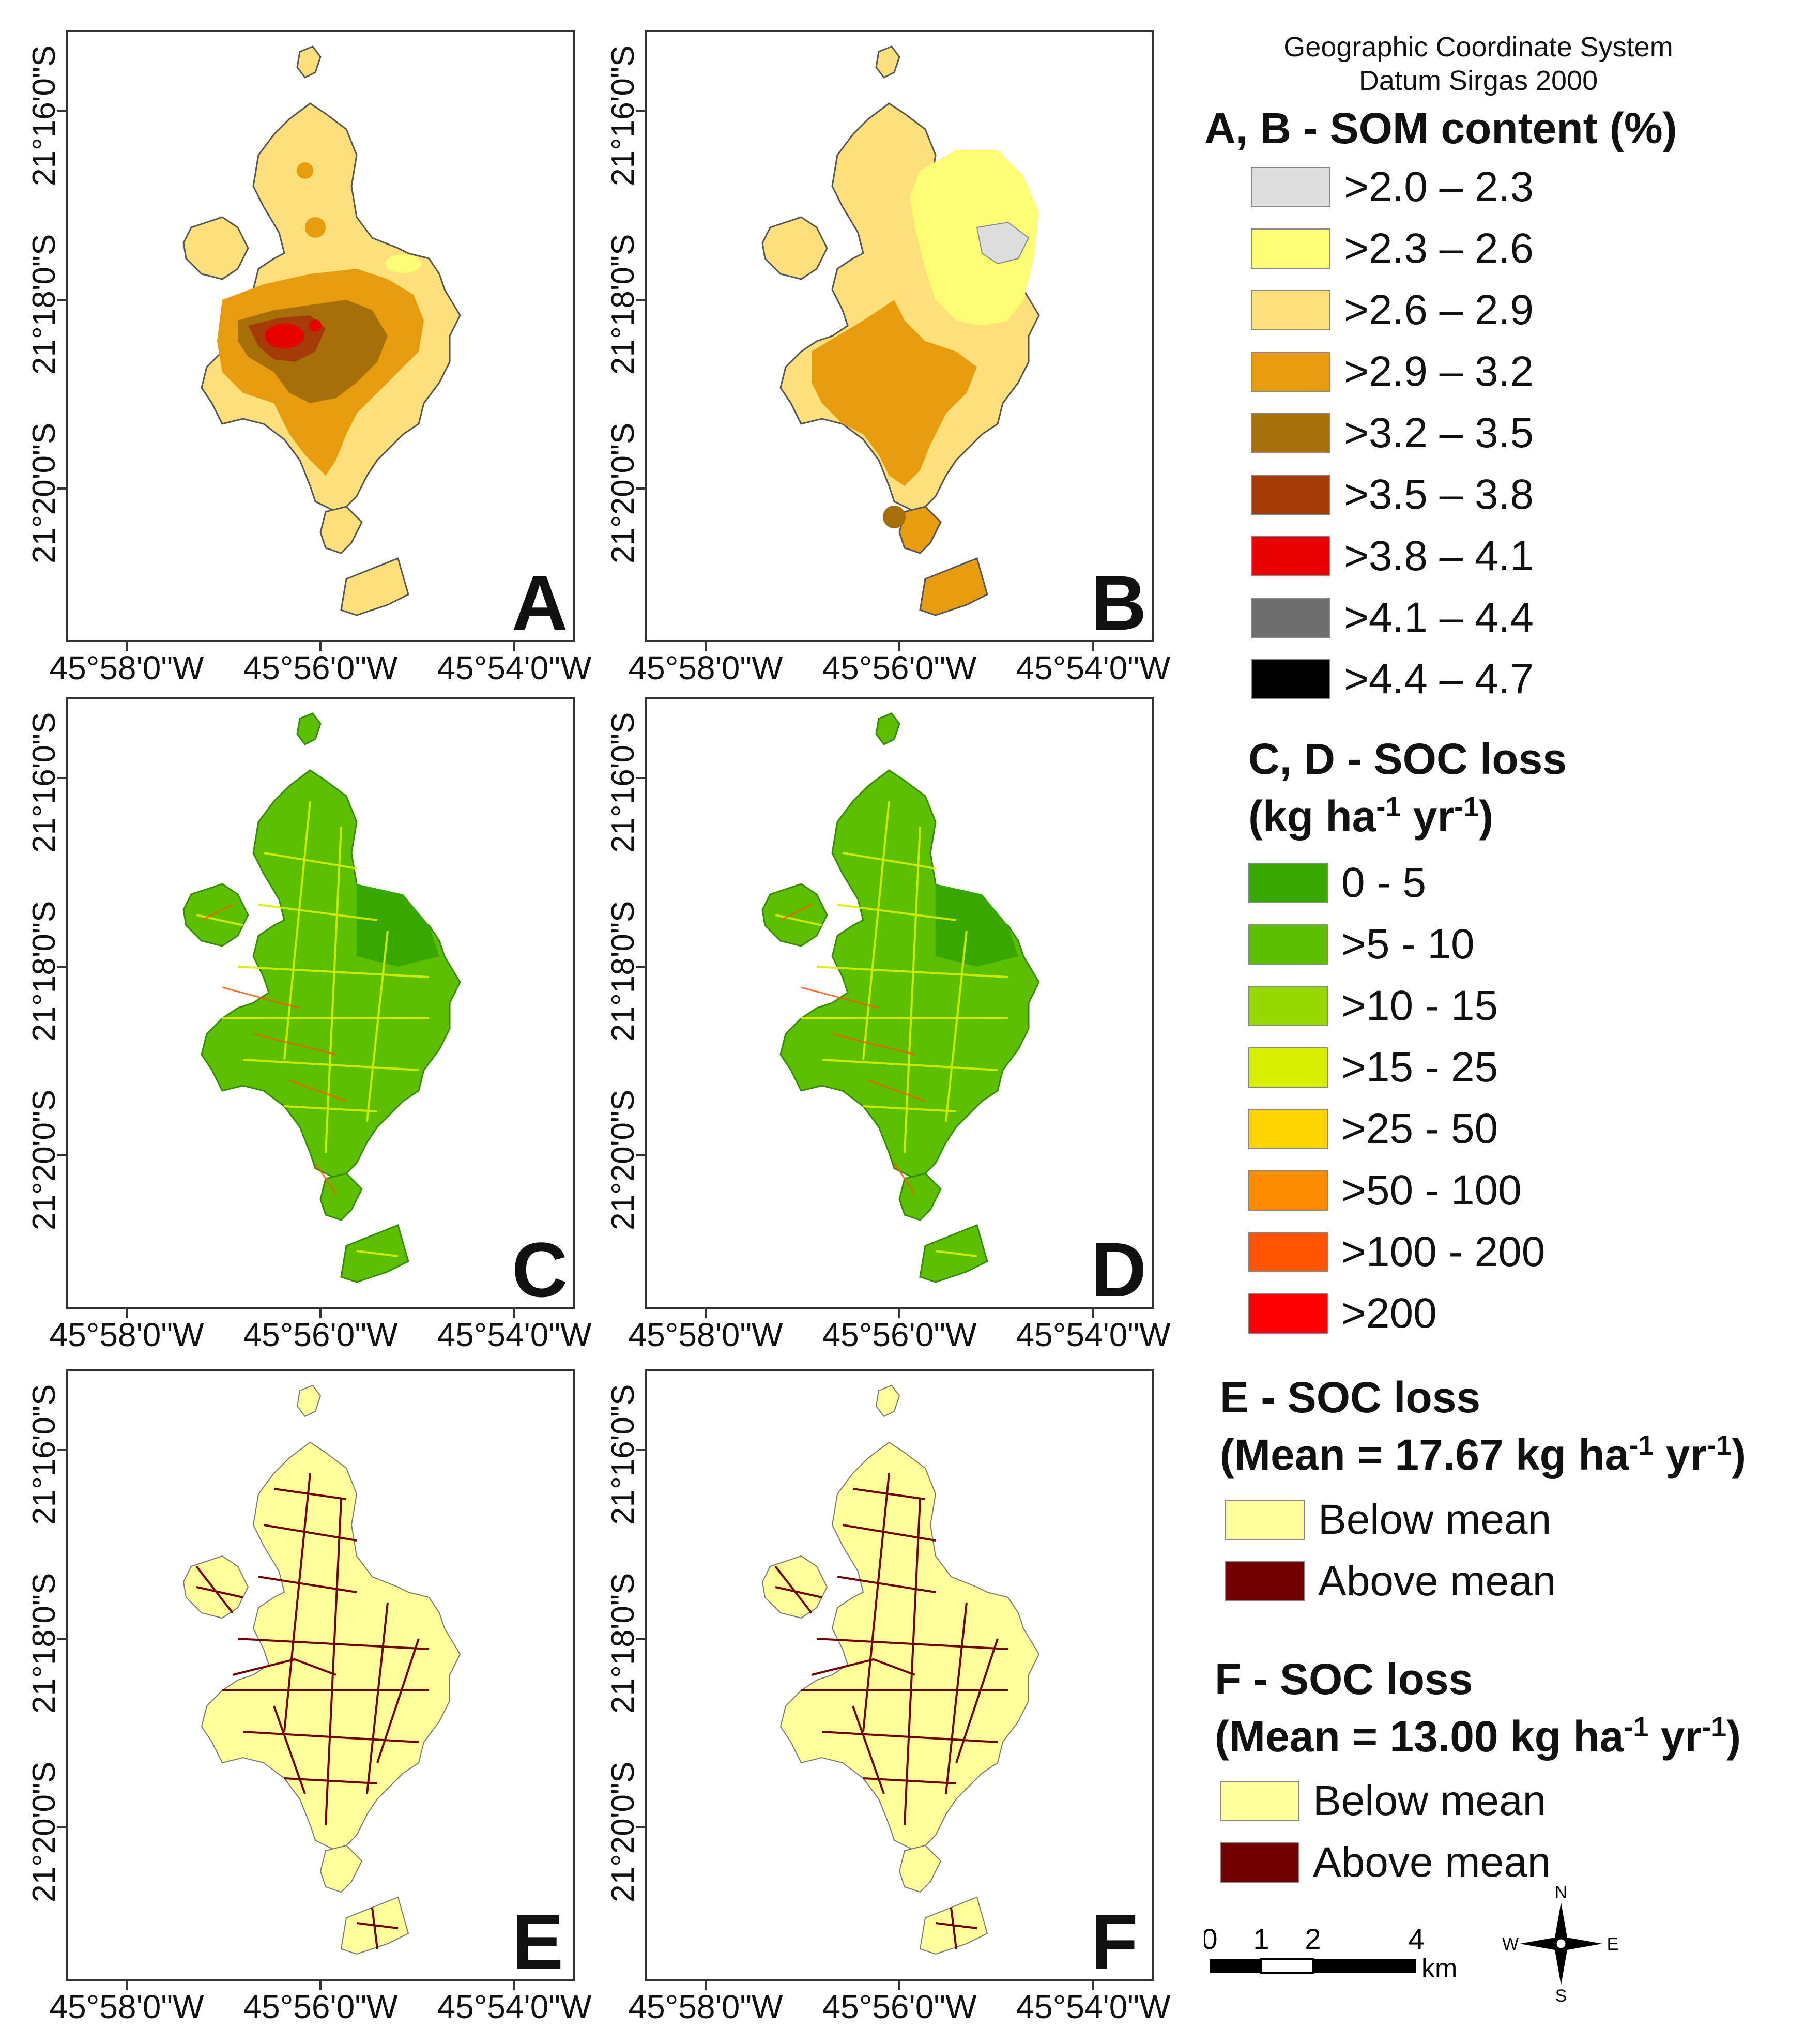 The image size is (1805, 2044). I want to click on legend-e-units: (Mean = 17.67 kg ha-1 yr-1), so click(1483, 1455).